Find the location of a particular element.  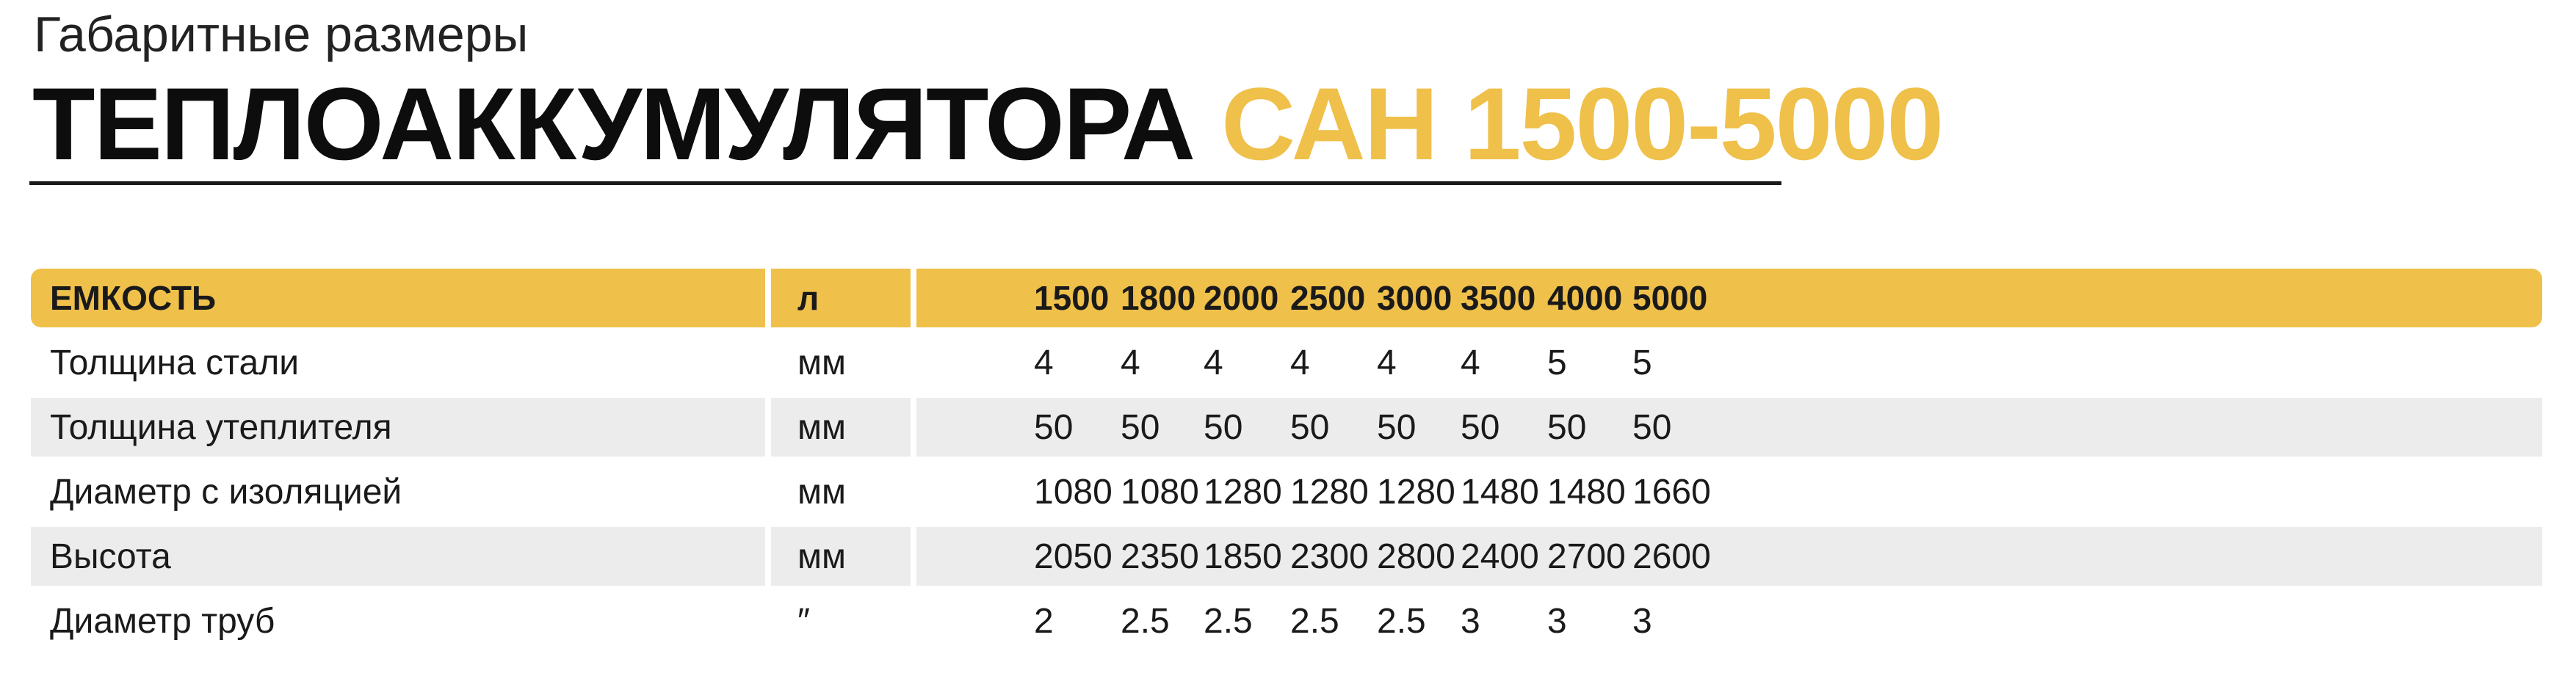

table-row: Высота мм 2050 2350 1850 2300 2800 2400 2700 2600 is located at coordinates (1286, 559).